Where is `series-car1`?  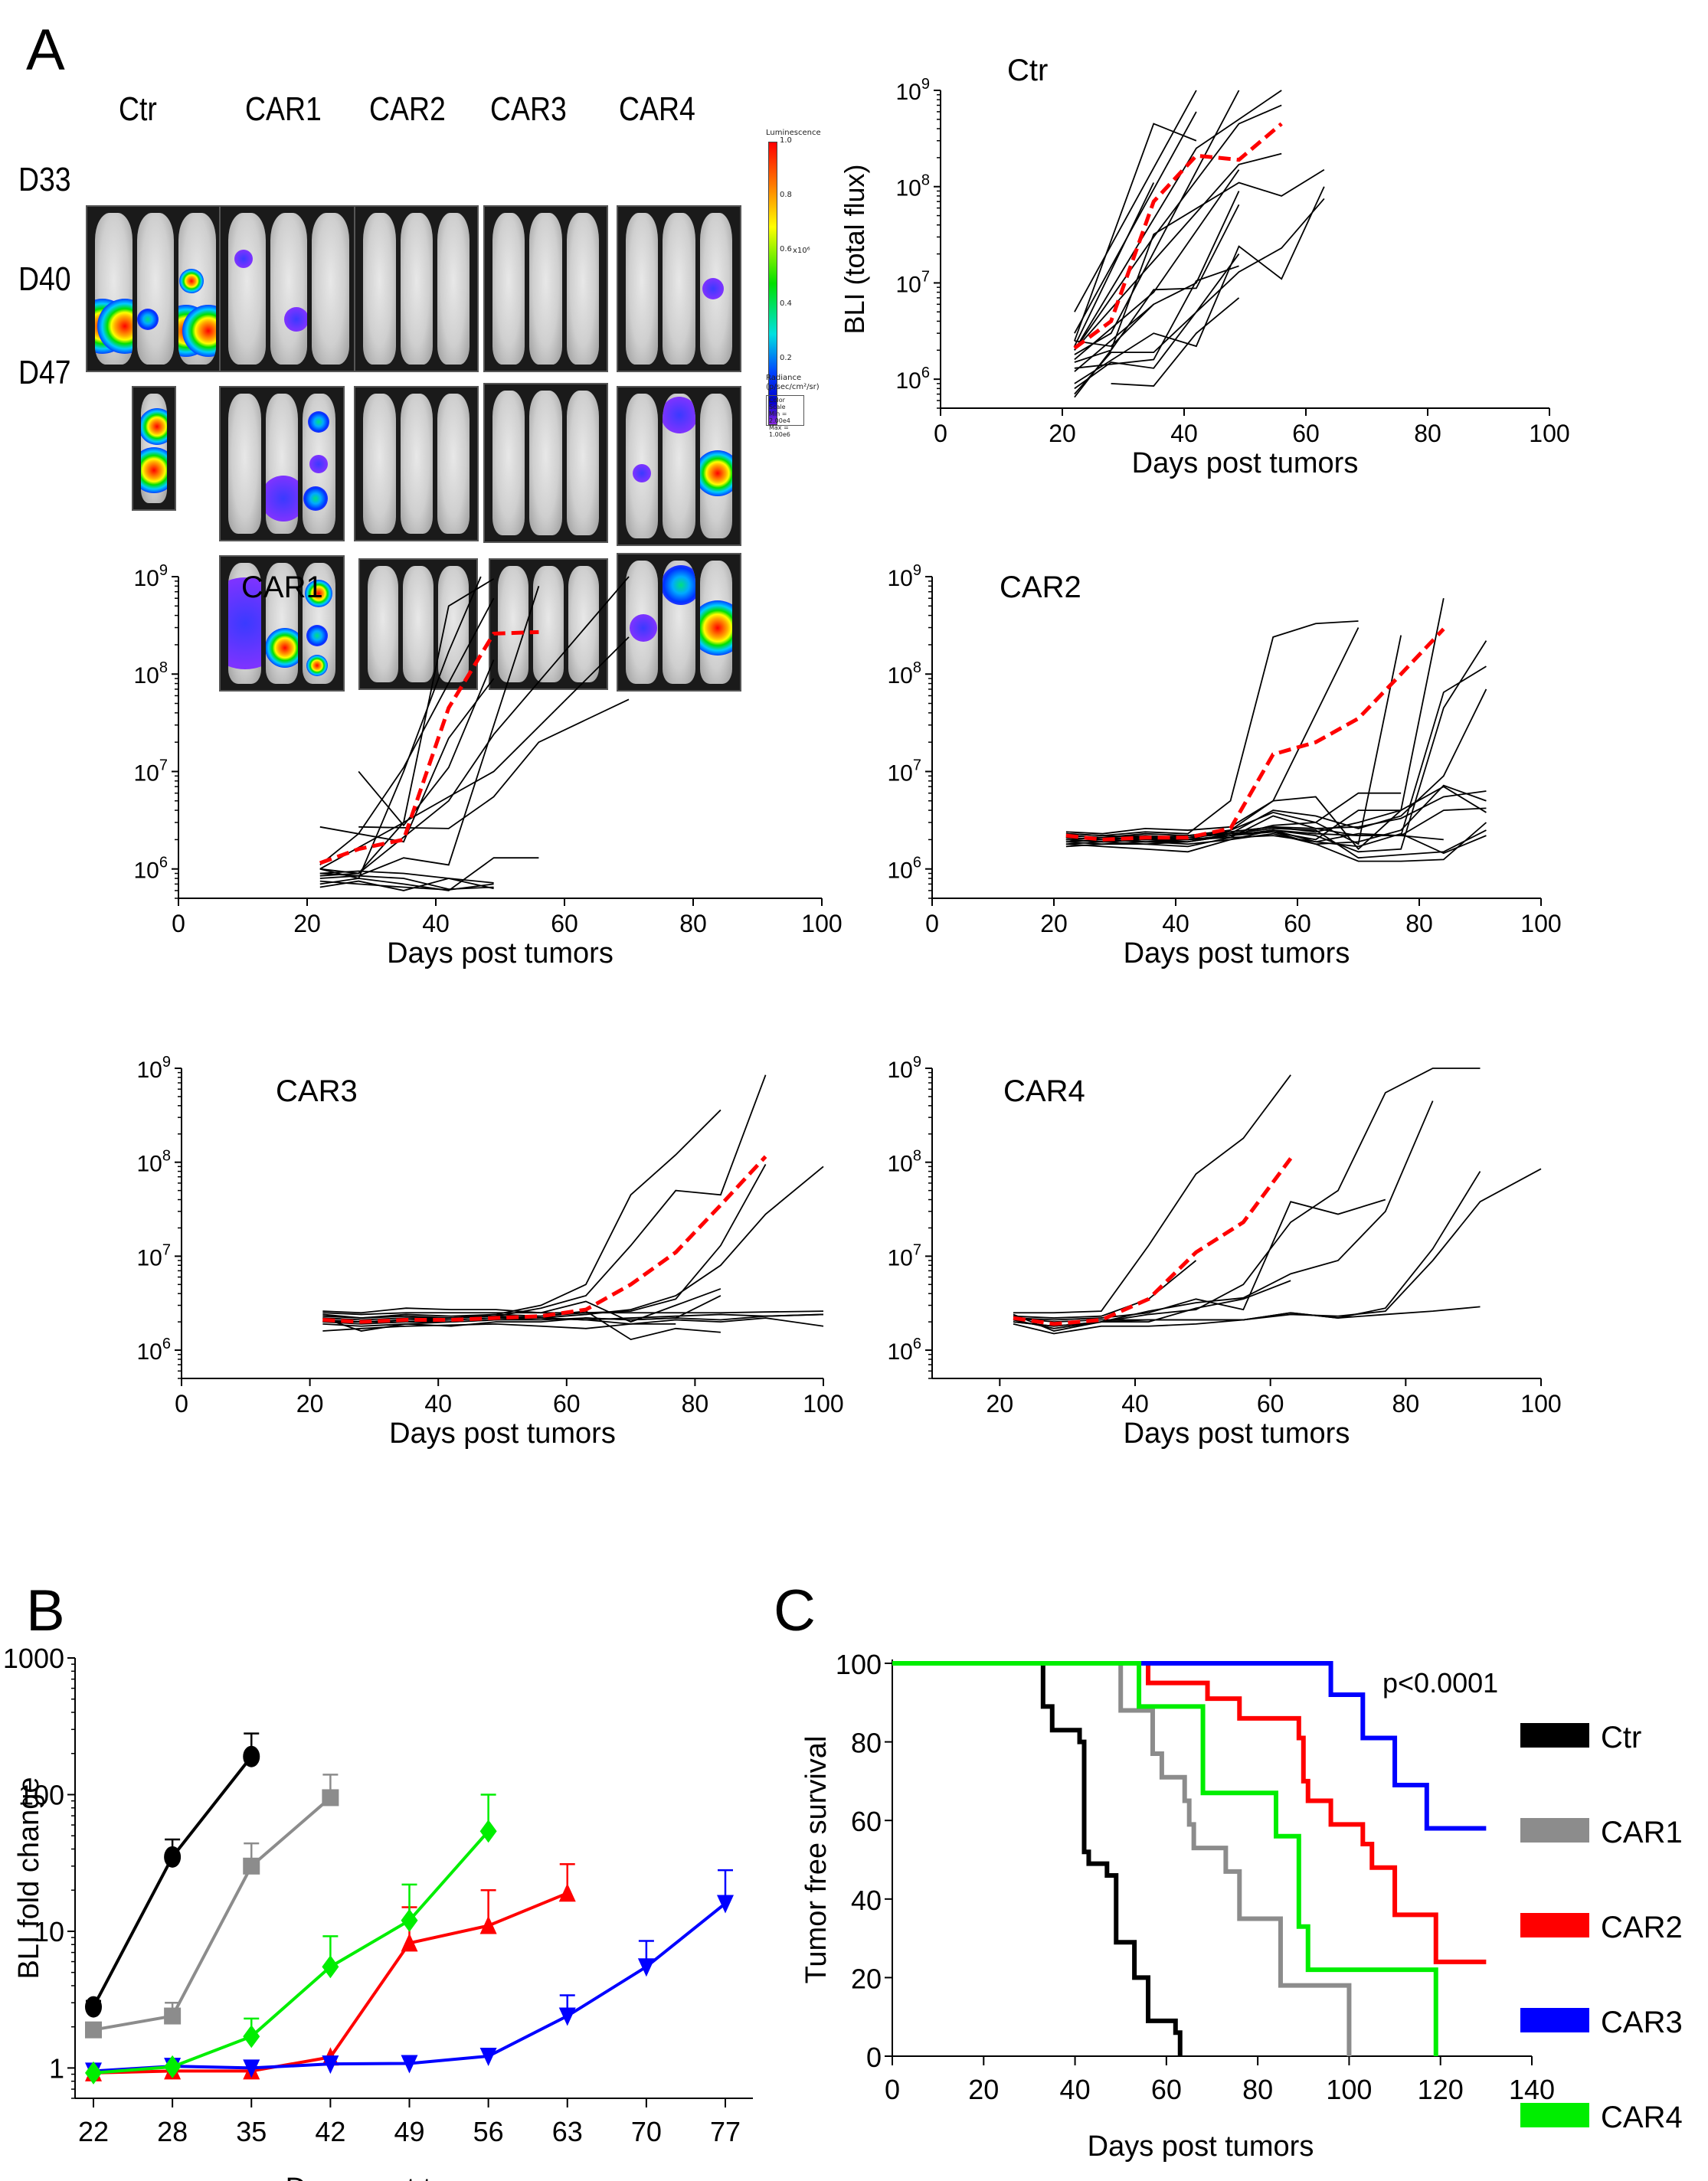 series-car1 is located at coordinates (212, 1906).